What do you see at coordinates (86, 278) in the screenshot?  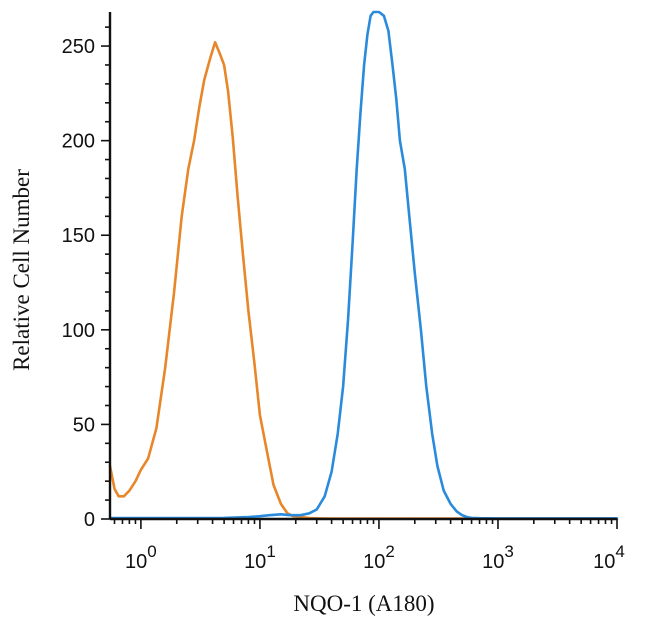 I see `y-ticks-group: 0 50 100 150 200 250` at bounding box center [86, 278].